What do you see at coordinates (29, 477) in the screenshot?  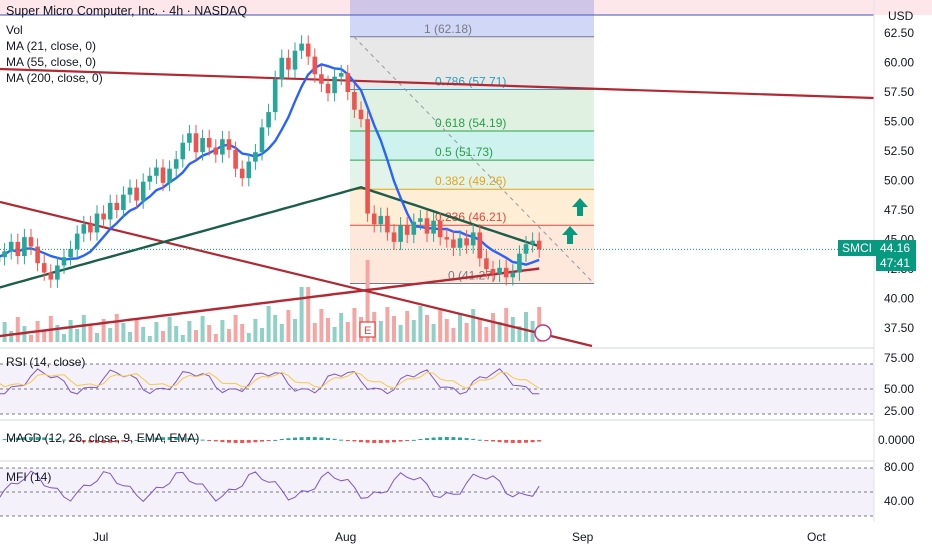 I see `mfi-label: MFI (14)` at bounding box center [29, 477].